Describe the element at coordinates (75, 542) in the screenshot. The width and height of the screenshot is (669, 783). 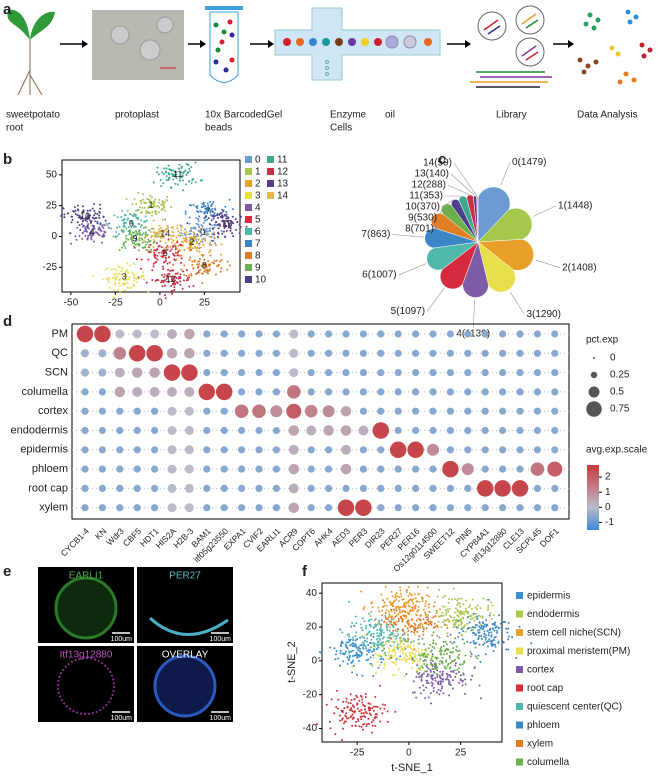
I see `gene-label: CYCB1-4` at that location.